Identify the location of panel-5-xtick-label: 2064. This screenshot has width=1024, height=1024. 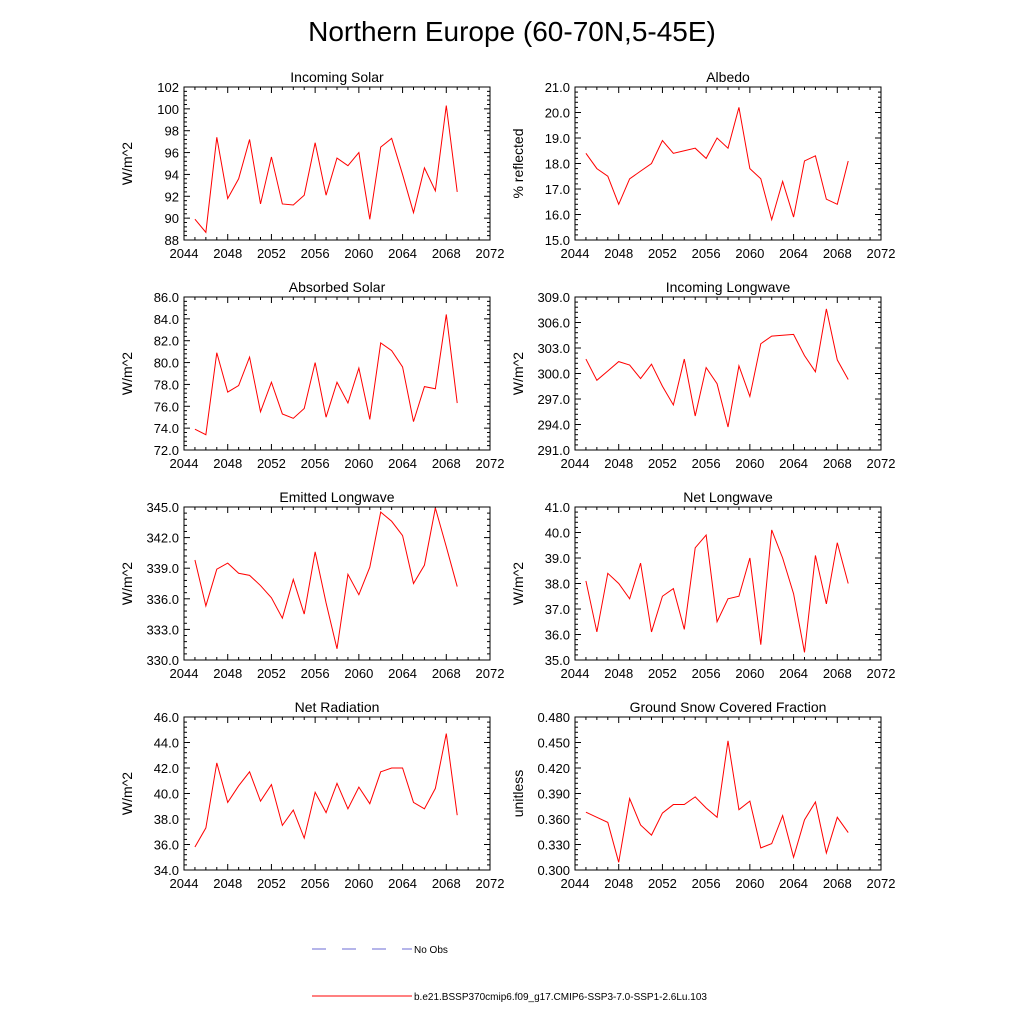
(402, 673).